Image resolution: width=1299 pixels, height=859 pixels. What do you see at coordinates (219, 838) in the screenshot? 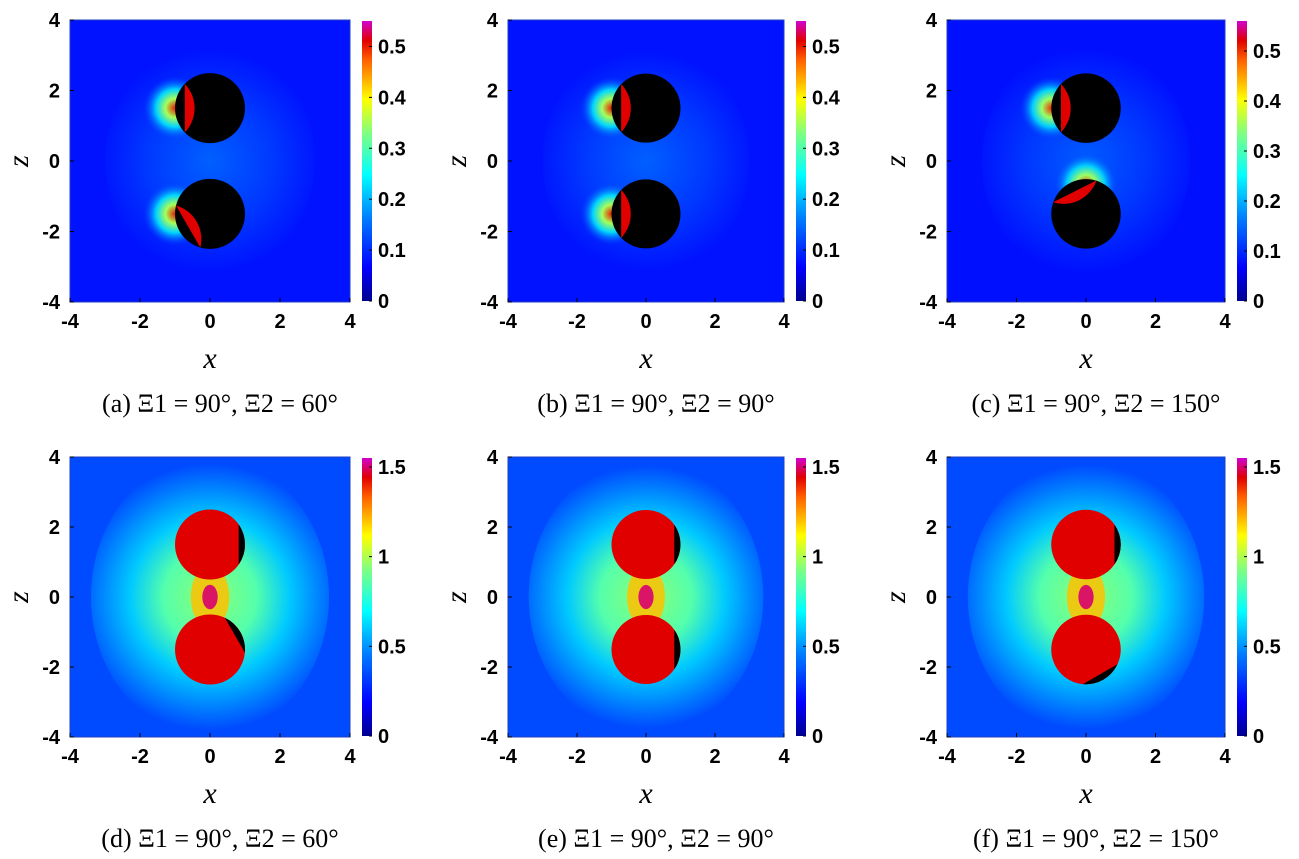
I see `panel-caption: (d) Ξ1 = 90°, Ξ2 = 60°` at bounding box center [219, 838].